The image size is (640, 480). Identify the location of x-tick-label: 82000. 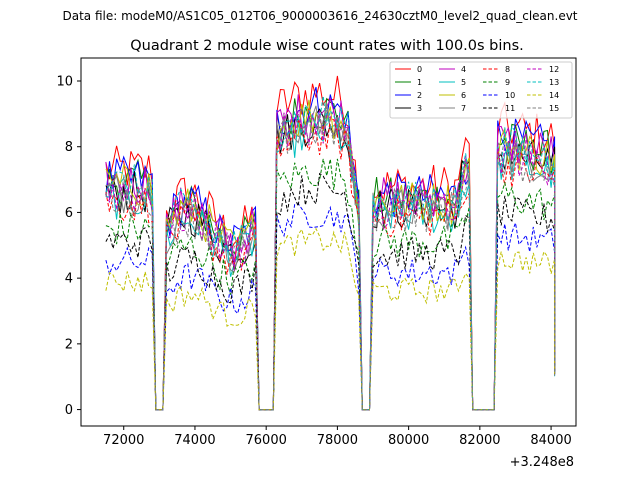
(479, 440).